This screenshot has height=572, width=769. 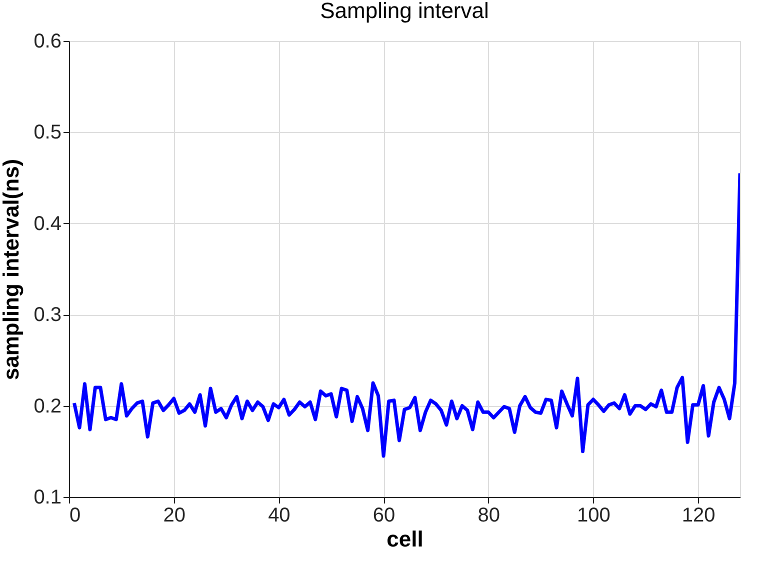 I want to click on x-tick-label: 80, so click(x=489, y=515).